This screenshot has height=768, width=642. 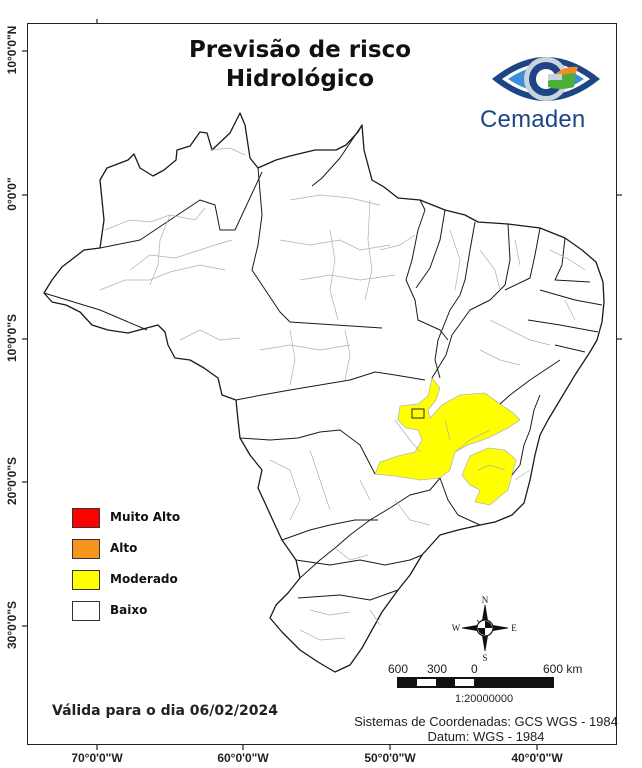 What do you see at coordinates (563, 669) in the screenshot?
I see `scale-label-600-km: 600 km` at bounding box center [563, 669].